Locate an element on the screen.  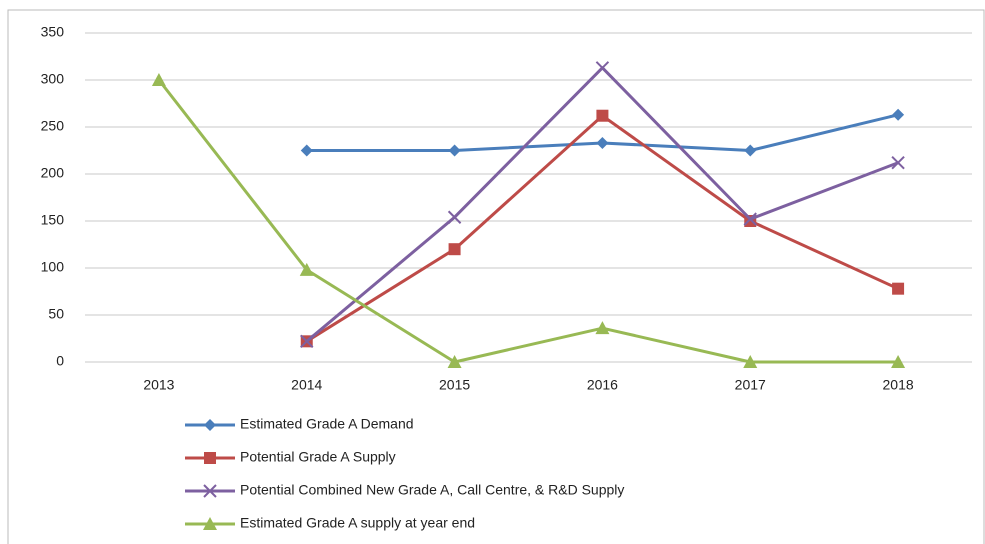
legend-label: Potential Grade A Supply is located at coordinates (318, 457).